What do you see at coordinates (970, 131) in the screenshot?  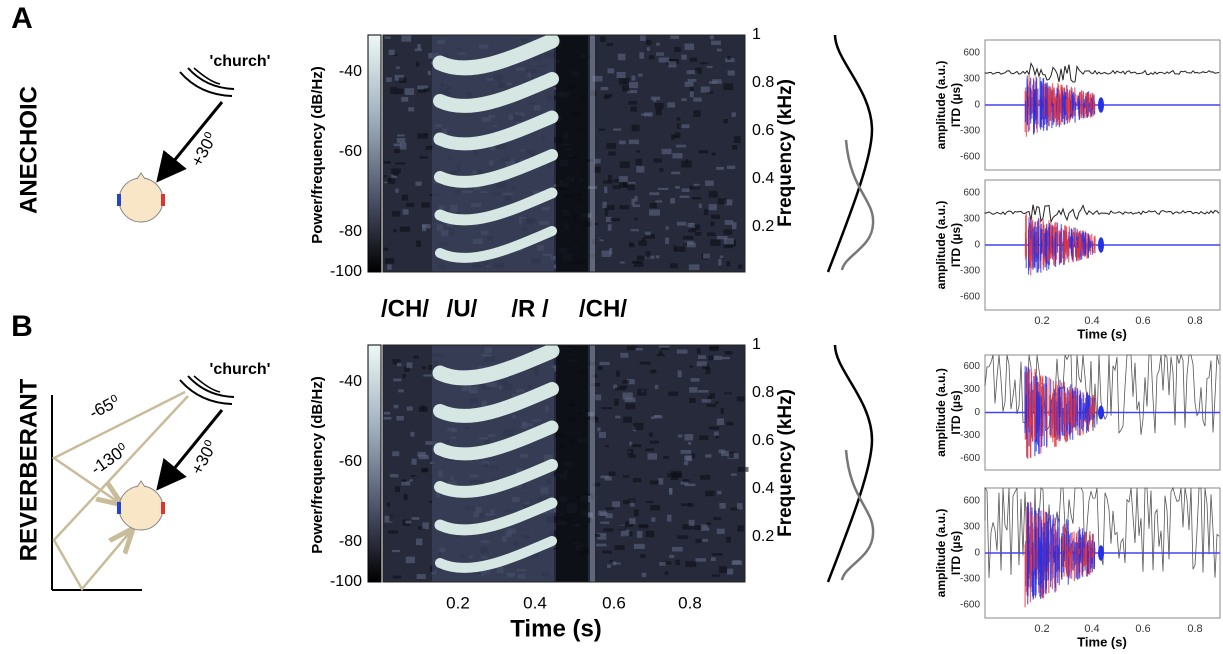 I see `y-tick-label: -300` at bounding box center [970, 131].